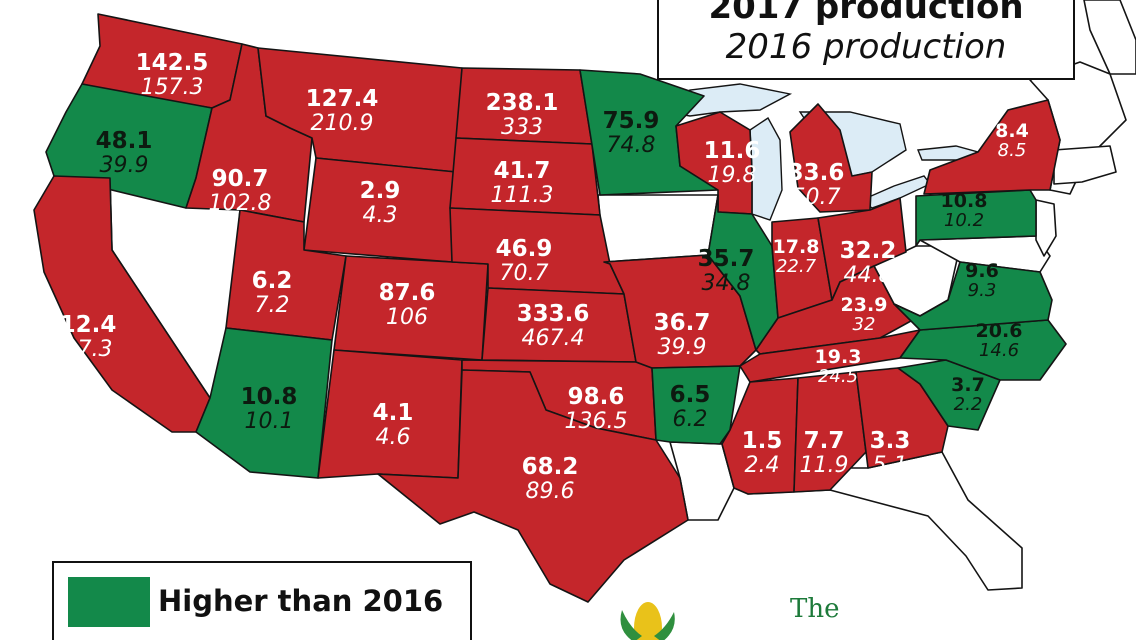 The height and width of the screenshot is (640, 1136). I want to click on color-key: Higher than 2016, so click(262, 600).